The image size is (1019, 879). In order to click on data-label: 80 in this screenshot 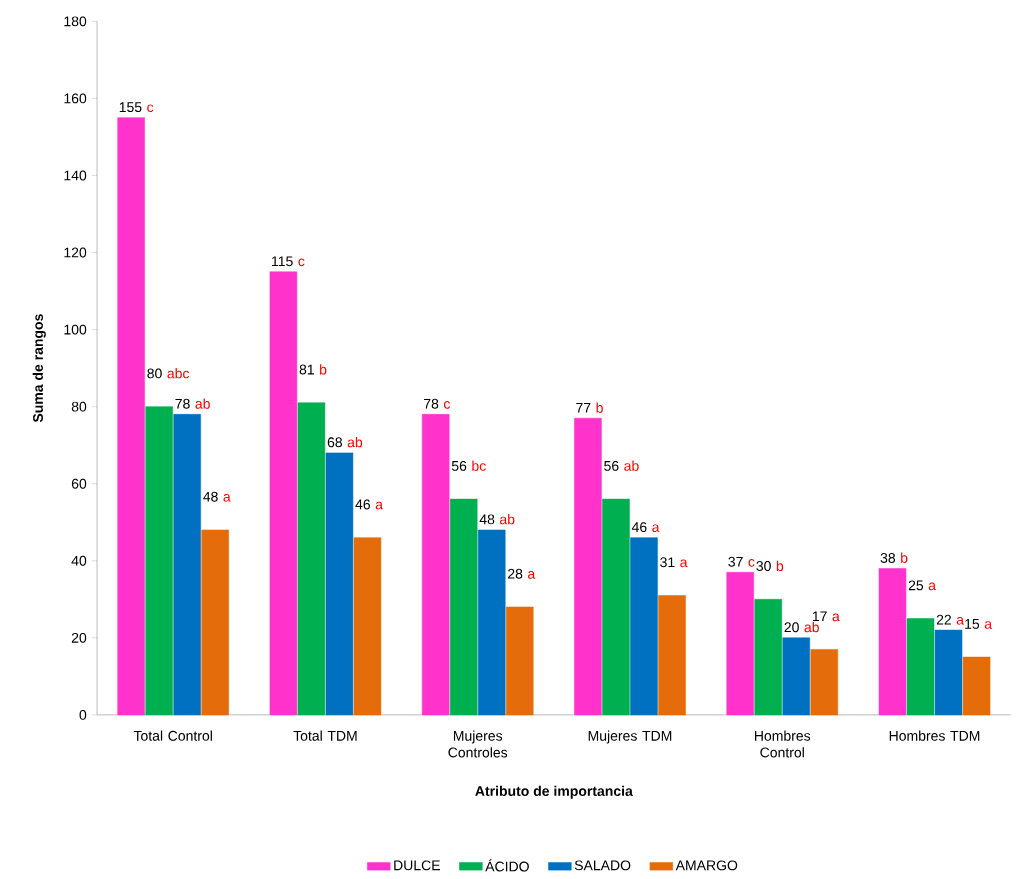, I will do `click(154, 373)`.